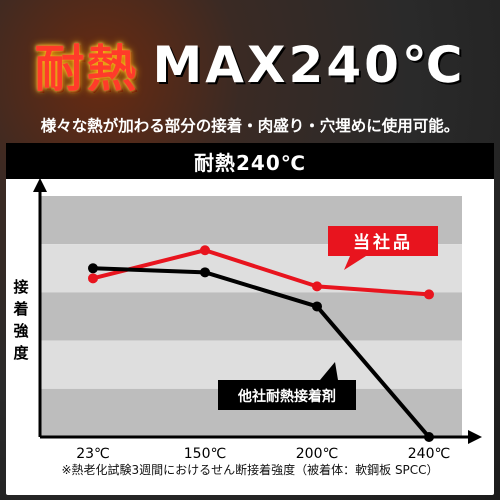 The image size is (500, 500). Describe the element at coordinates (429, 454) in the screenshot. I see `x-tick-label: 240℃` at that location.